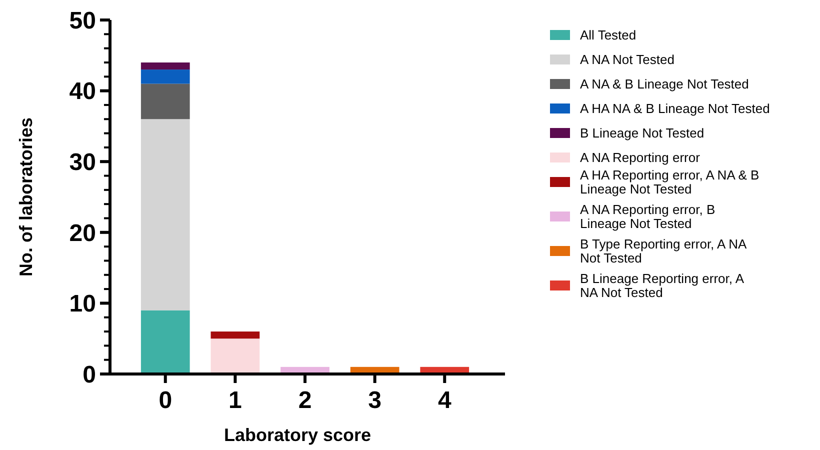 The image size is (820, 450). What do you see at coordinates (26, 197) in the screenshot?
I see `y-axis-title: No. of laboratories` at bounding box center [26, 197].